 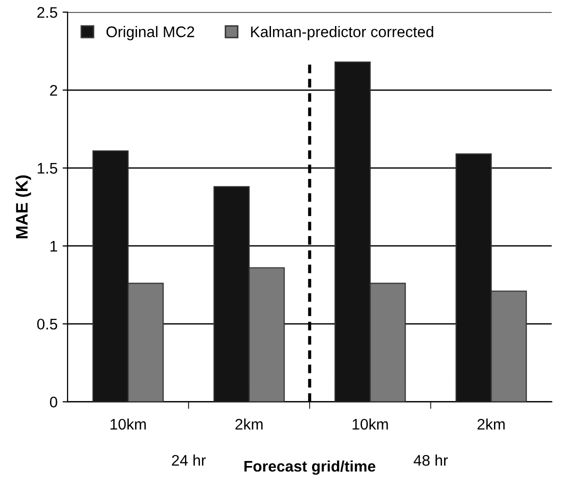 What do you see at coordinates (431, 460) in the screenshot?
I see `text: 48 hr` at bounding box center [431, 460].